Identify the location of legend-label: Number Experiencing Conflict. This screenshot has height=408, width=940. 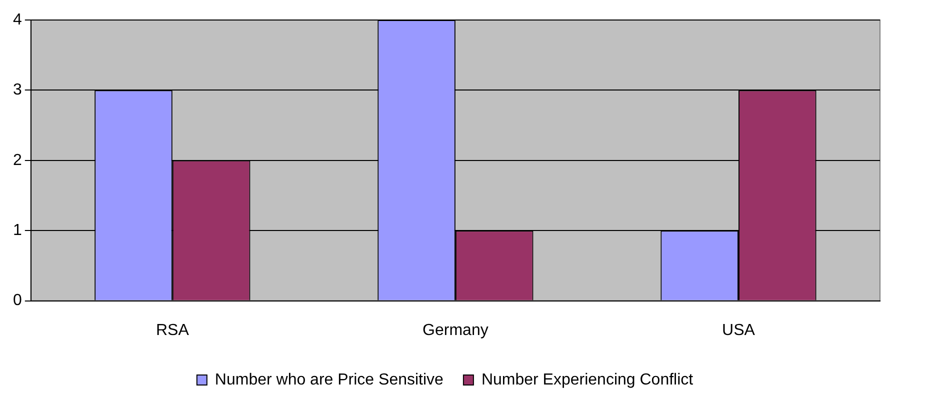
(587, 379).